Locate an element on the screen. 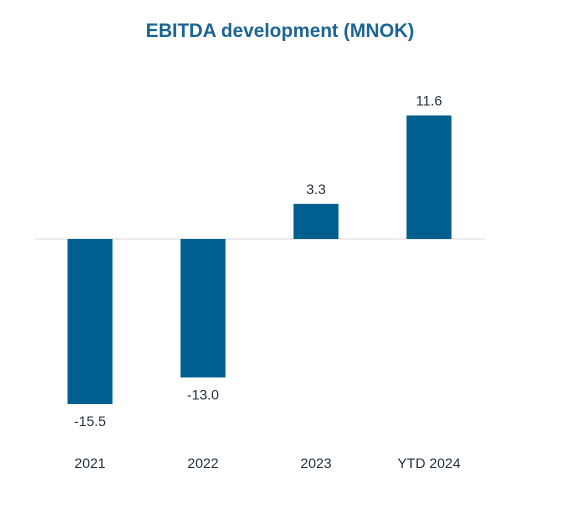  bar-2023 is located at coordinates (316, 221).